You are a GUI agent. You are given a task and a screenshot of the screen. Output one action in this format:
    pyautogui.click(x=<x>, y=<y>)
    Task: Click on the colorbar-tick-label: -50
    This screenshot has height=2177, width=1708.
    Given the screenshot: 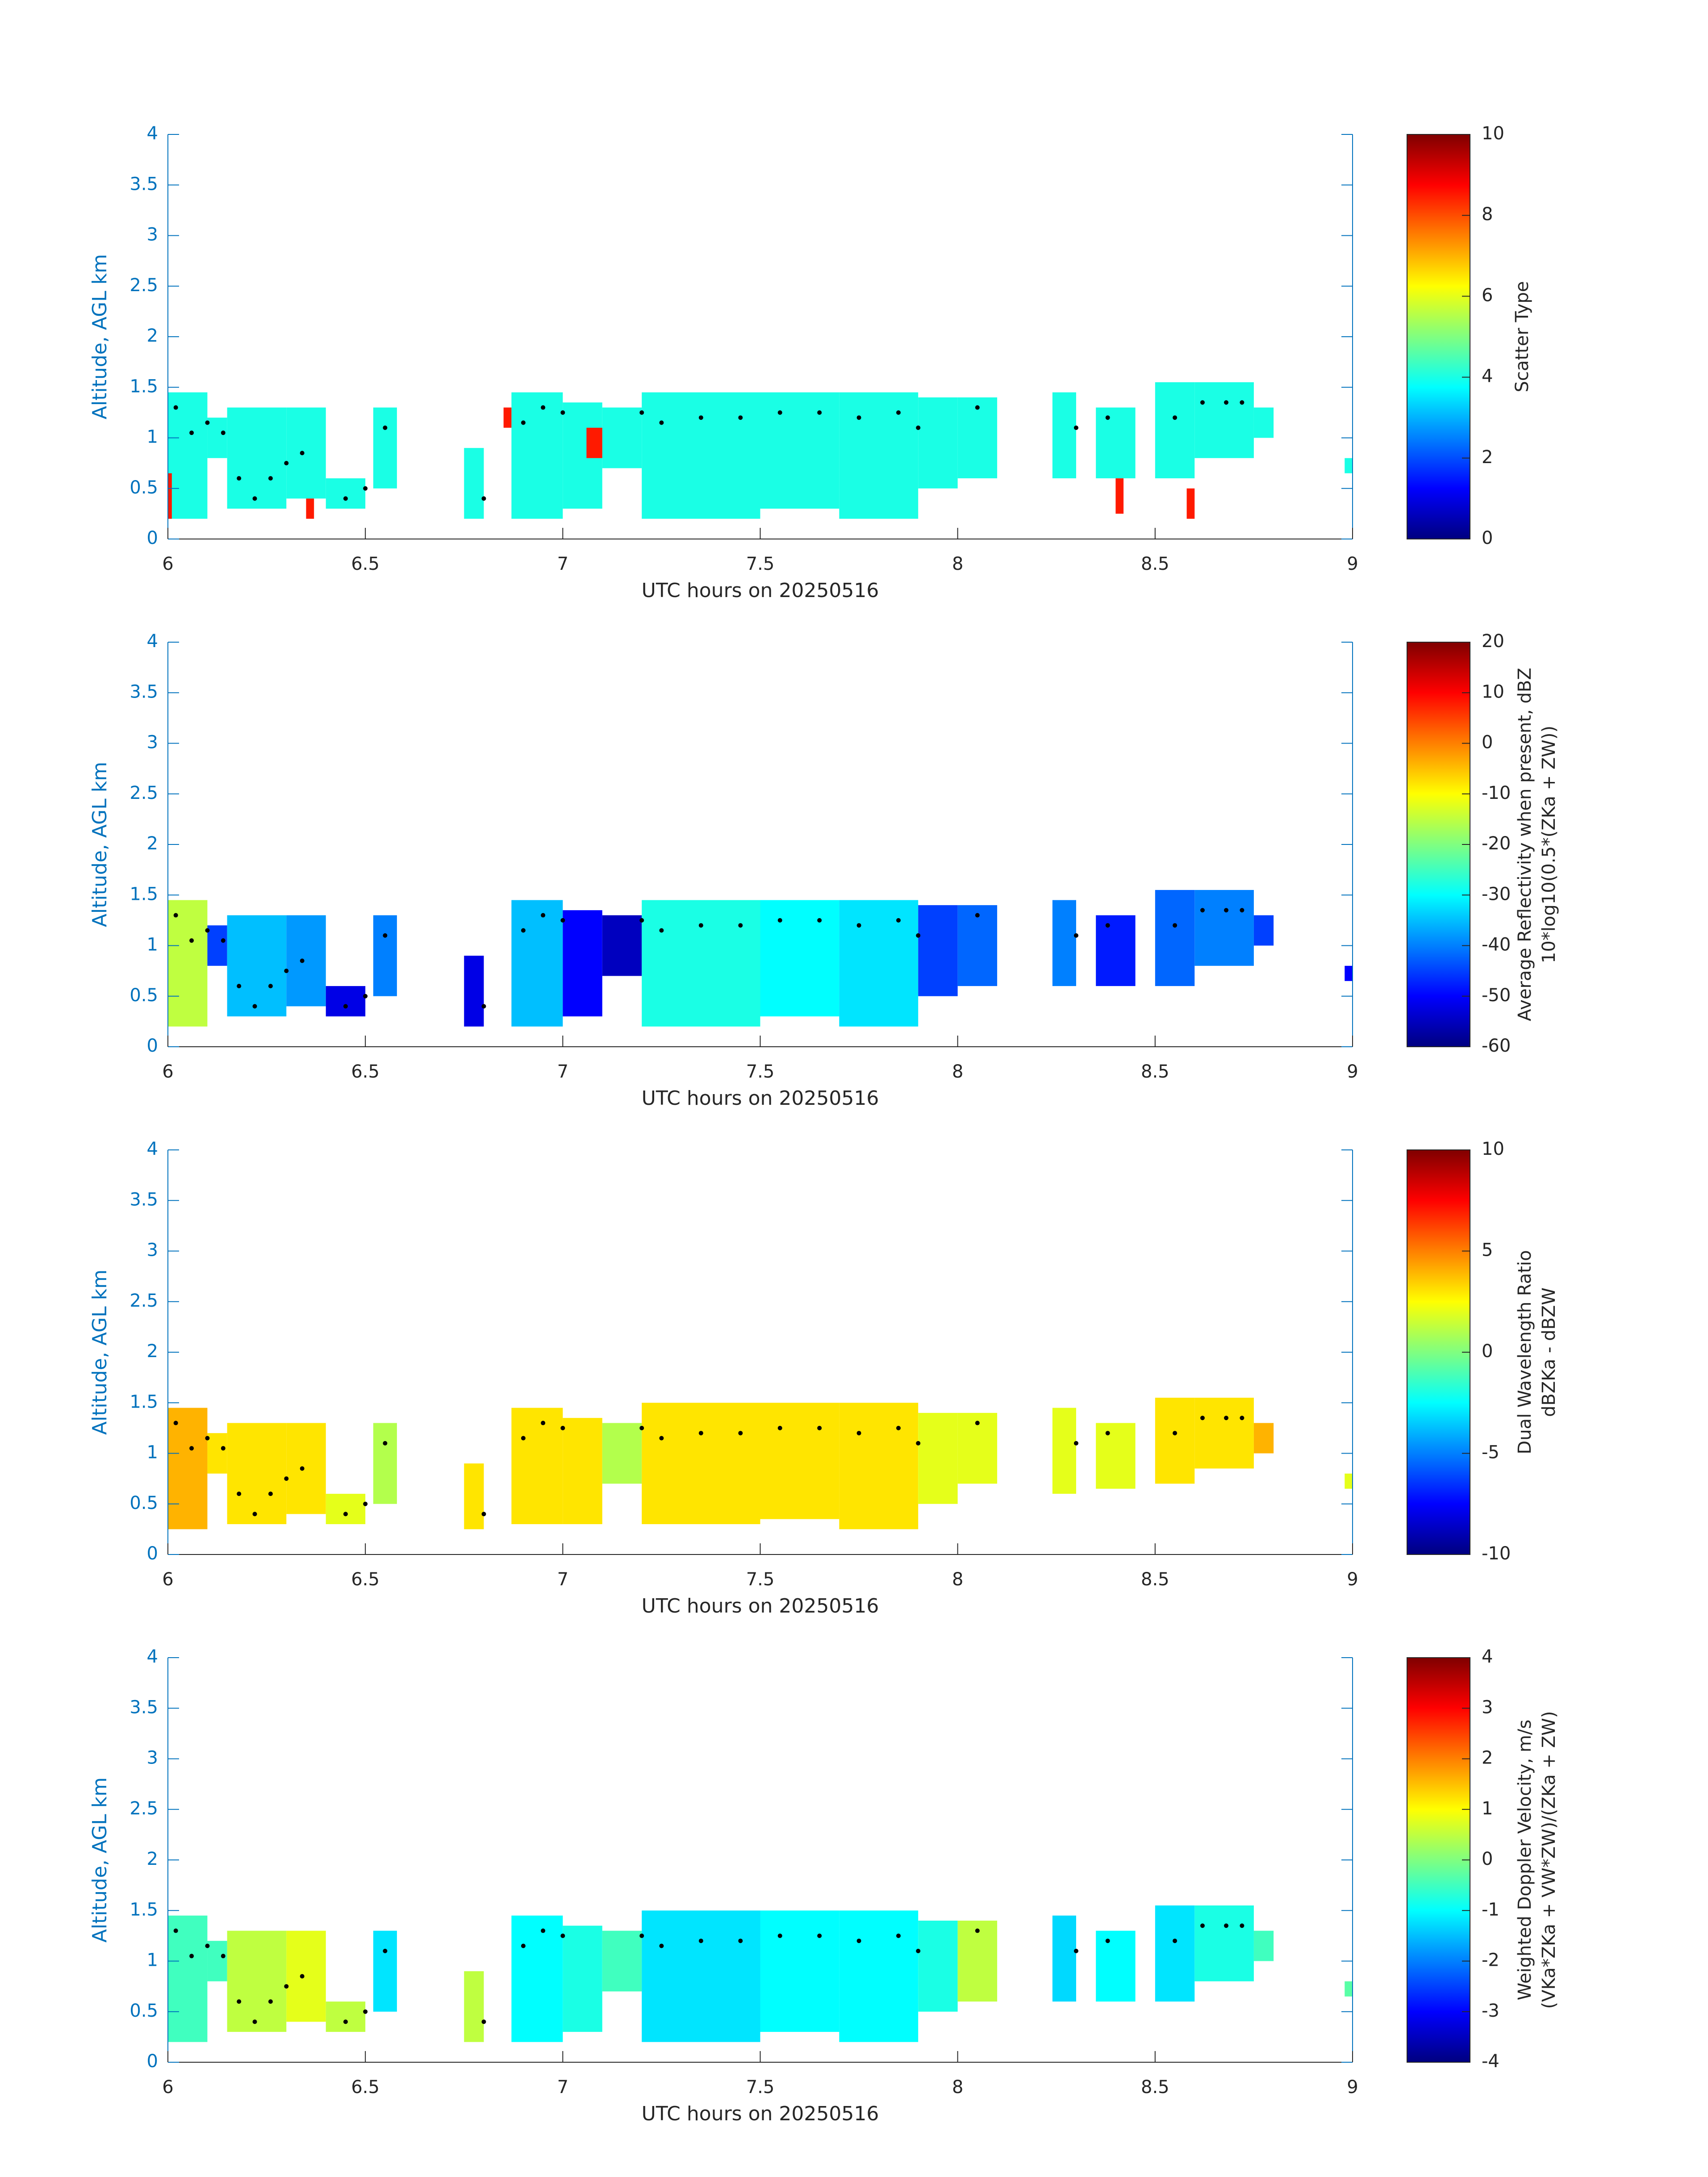 What is the action you would take?
    pyautogui.click(x=1496, y=995)
    